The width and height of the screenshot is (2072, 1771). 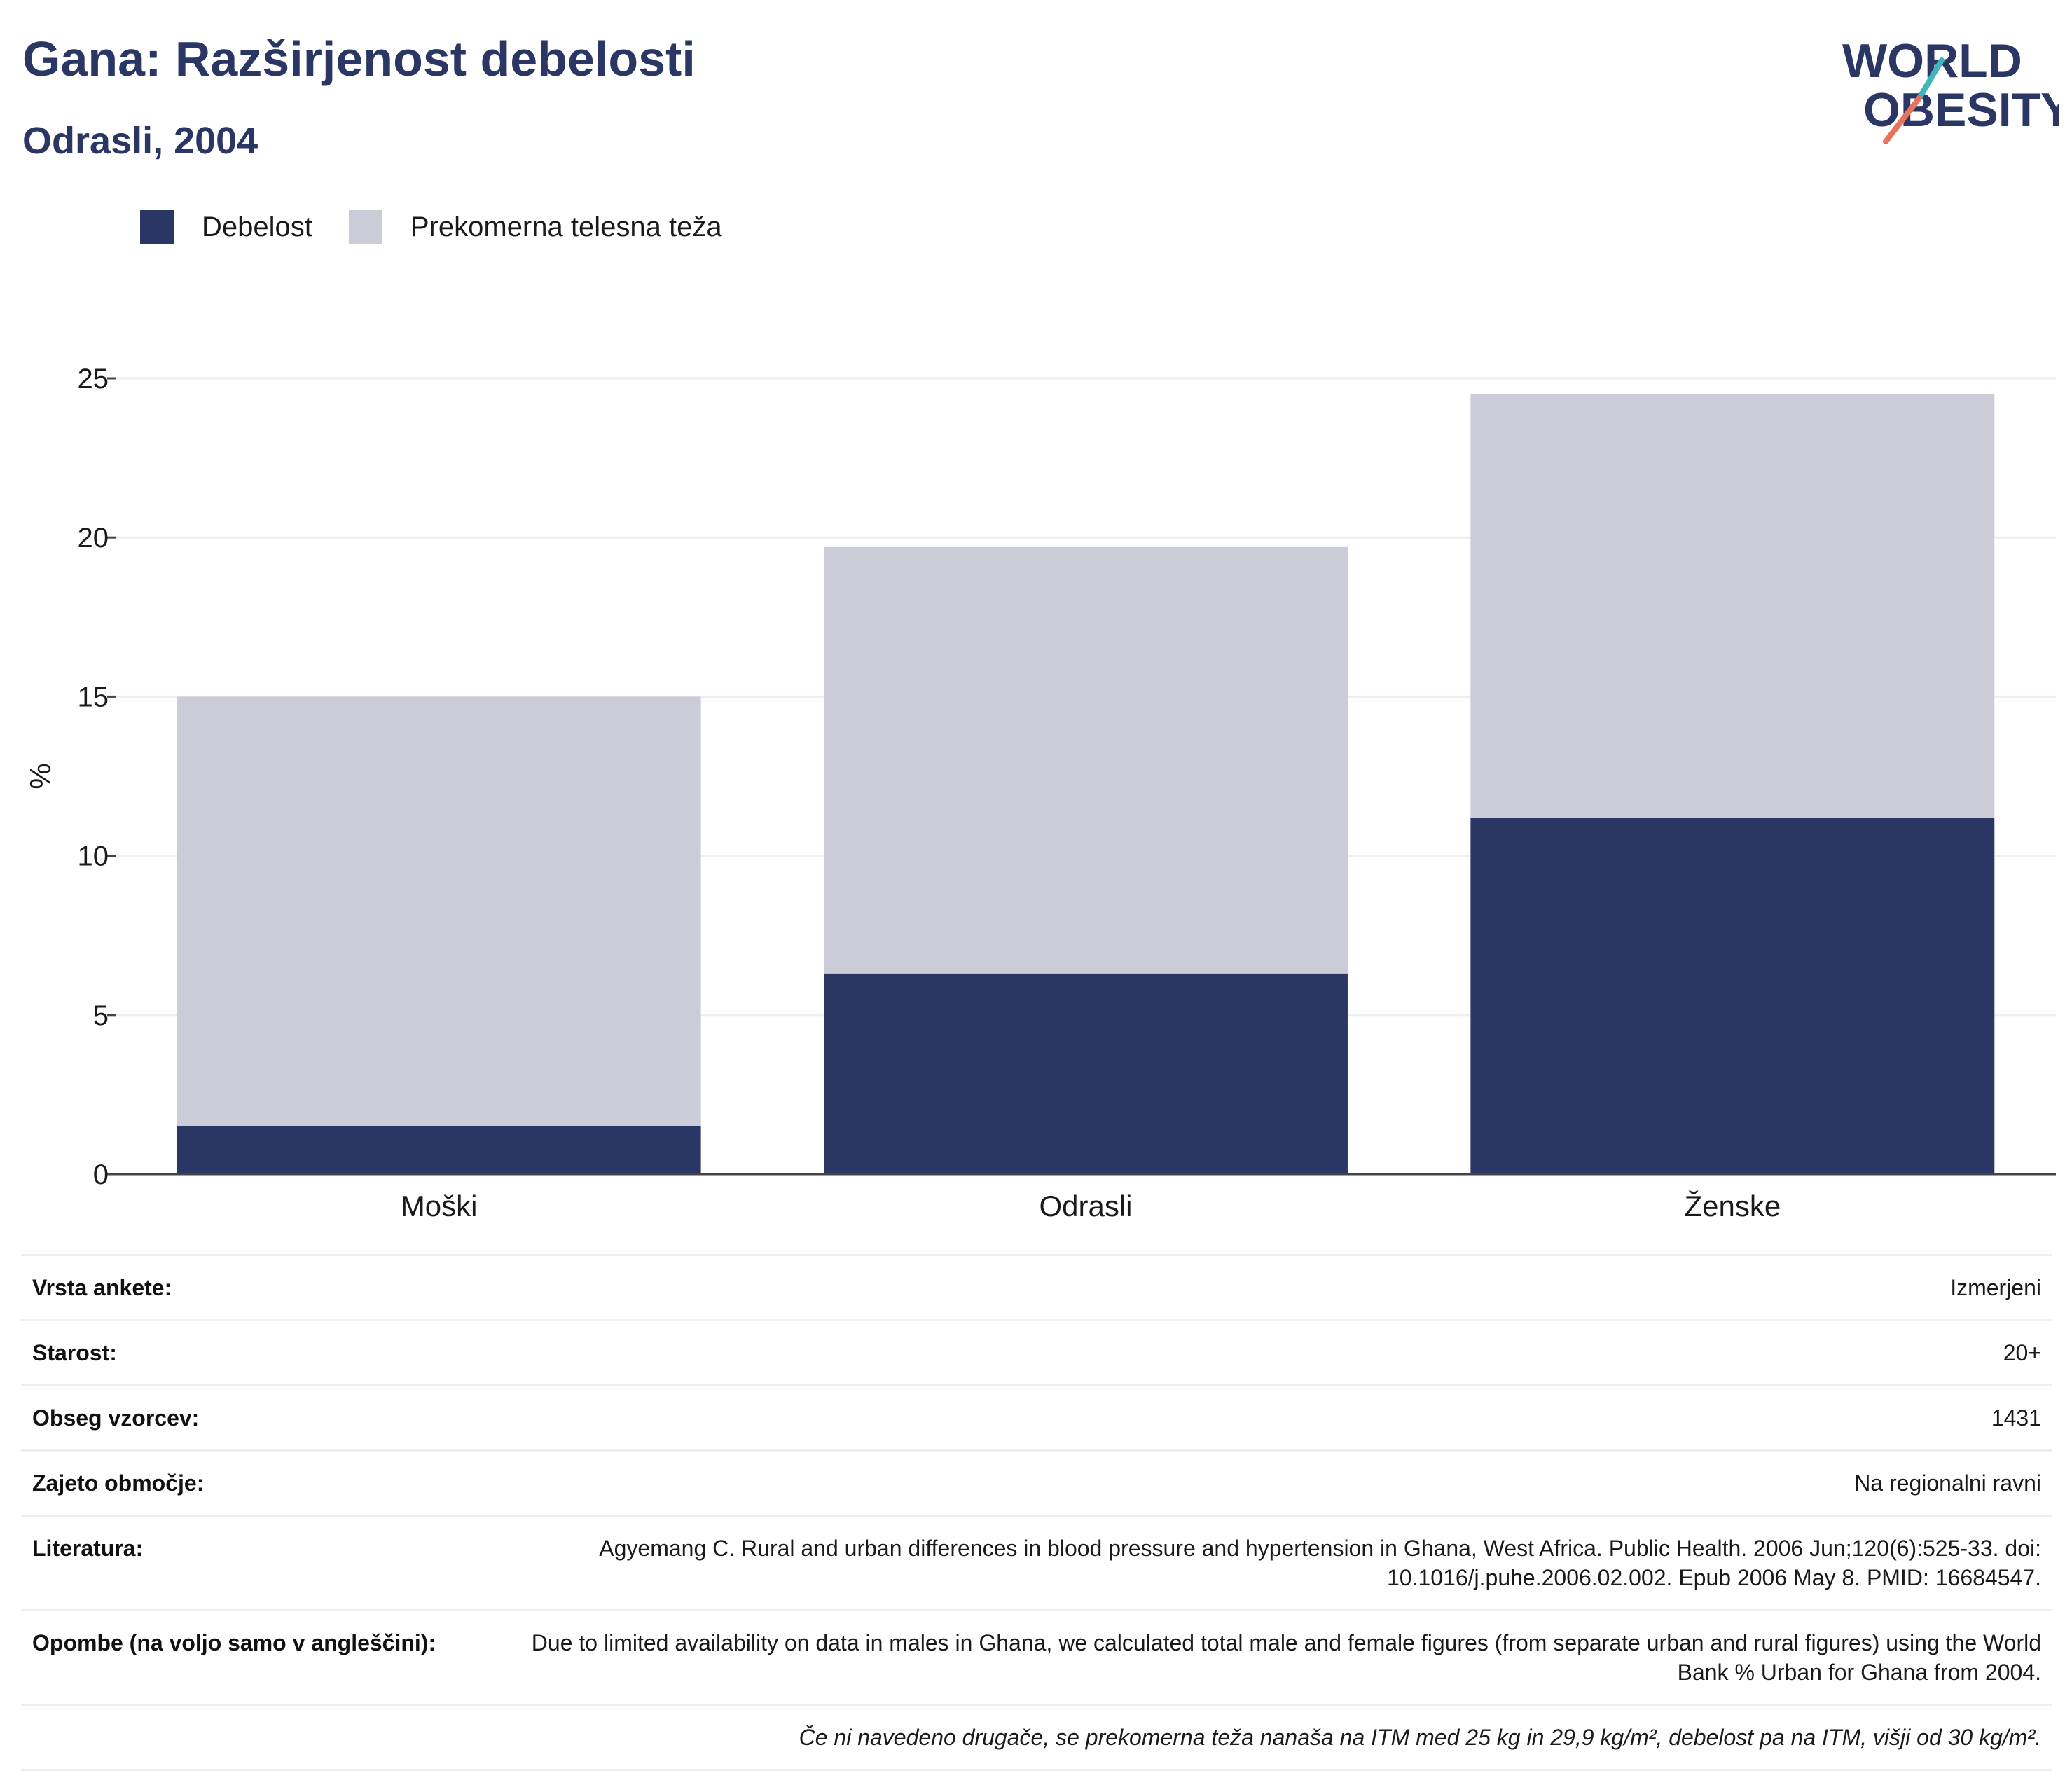 I want to click on y-tick-label: 5, so click(x=101, y=1016).